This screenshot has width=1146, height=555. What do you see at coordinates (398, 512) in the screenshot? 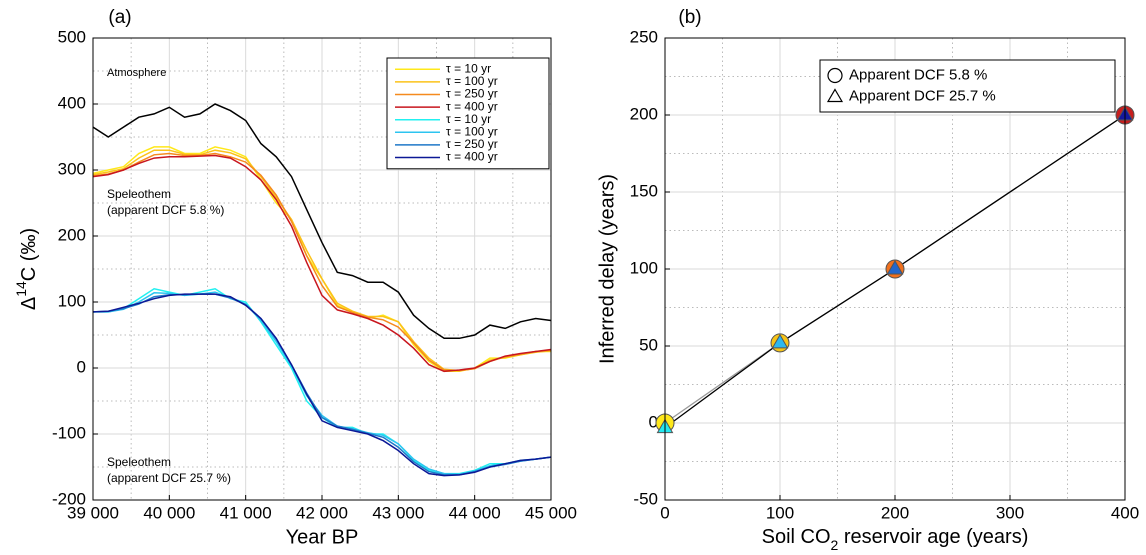
I see `x-tick-label: 43 000` at bounding box center [398, 512].